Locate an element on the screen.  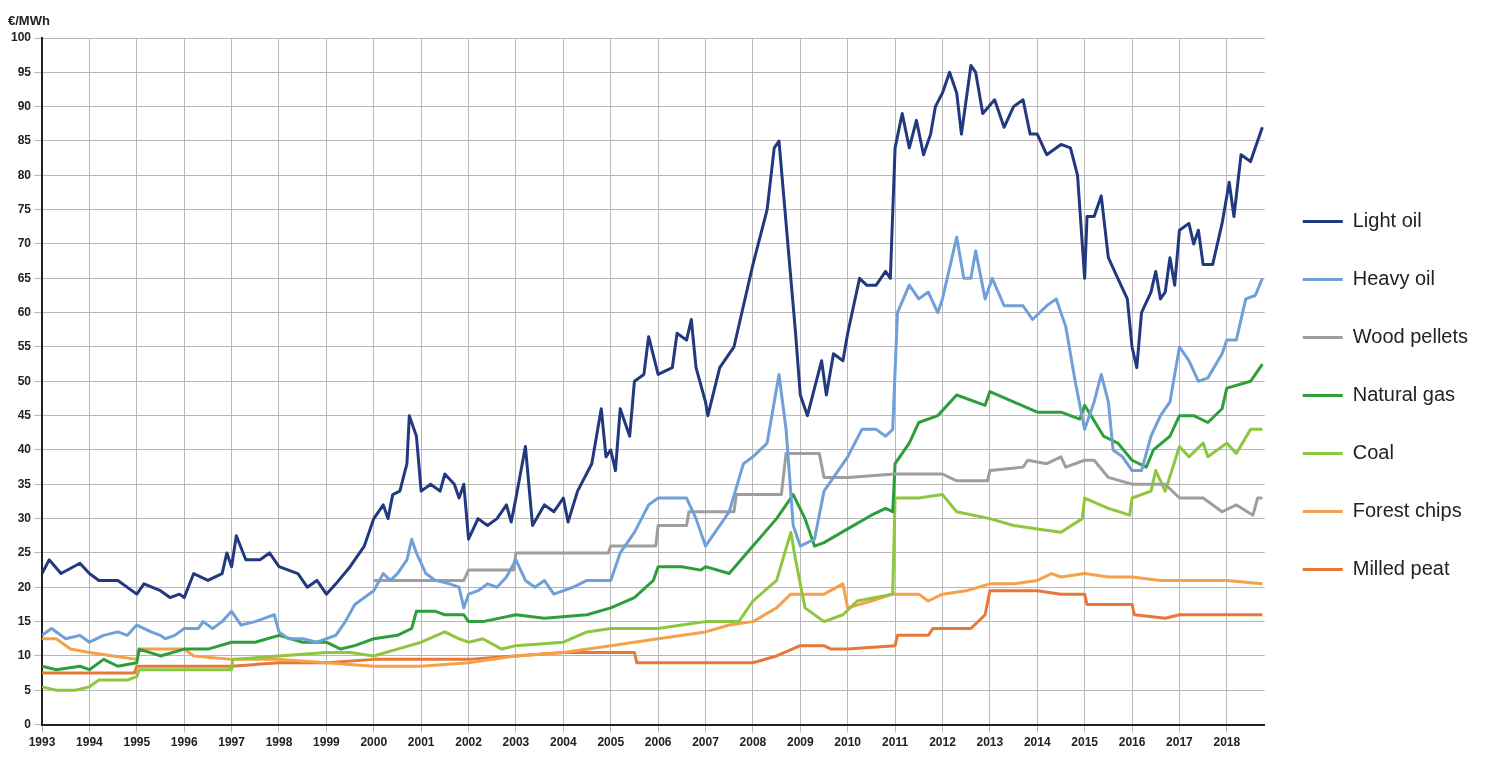
x-tick-label: 2017 is located at coordinates (1180, 742).